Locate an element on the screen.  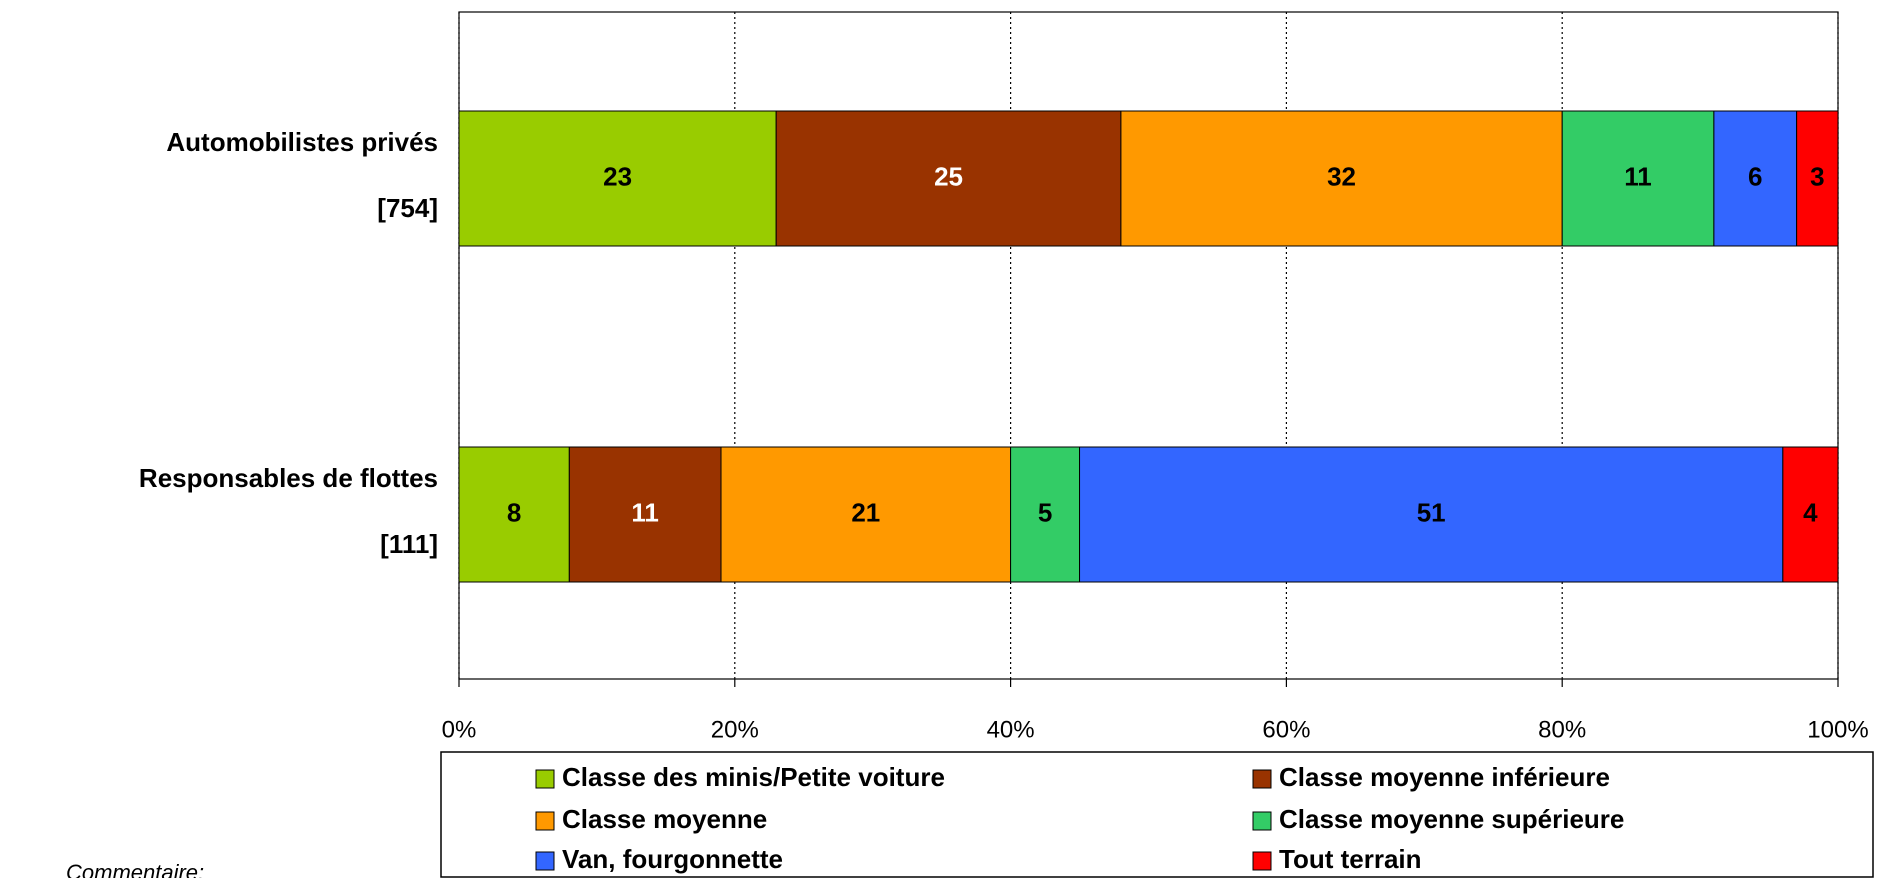
data-label: 21 is located at coordinates (865, 512).